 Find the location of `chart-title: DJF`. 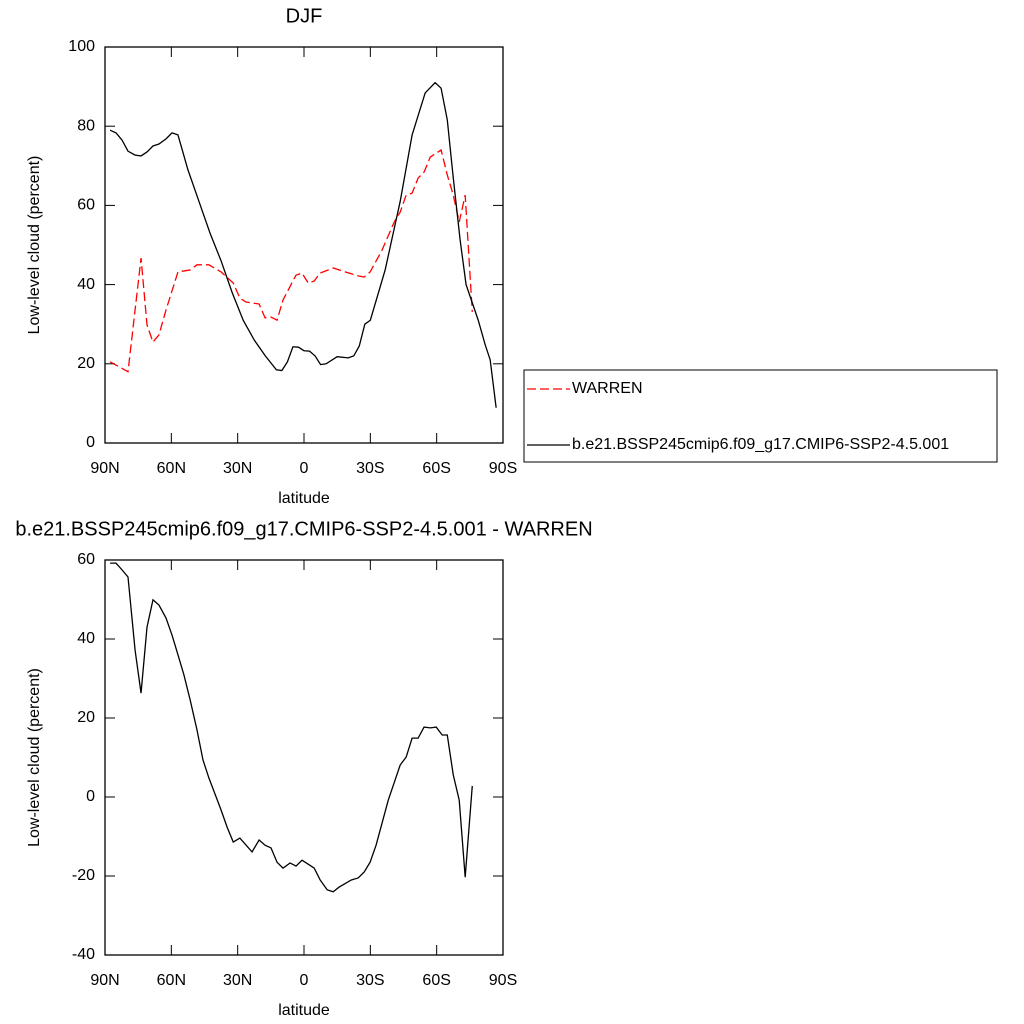

chart-title: DJF is located at coordinates (304, 16).